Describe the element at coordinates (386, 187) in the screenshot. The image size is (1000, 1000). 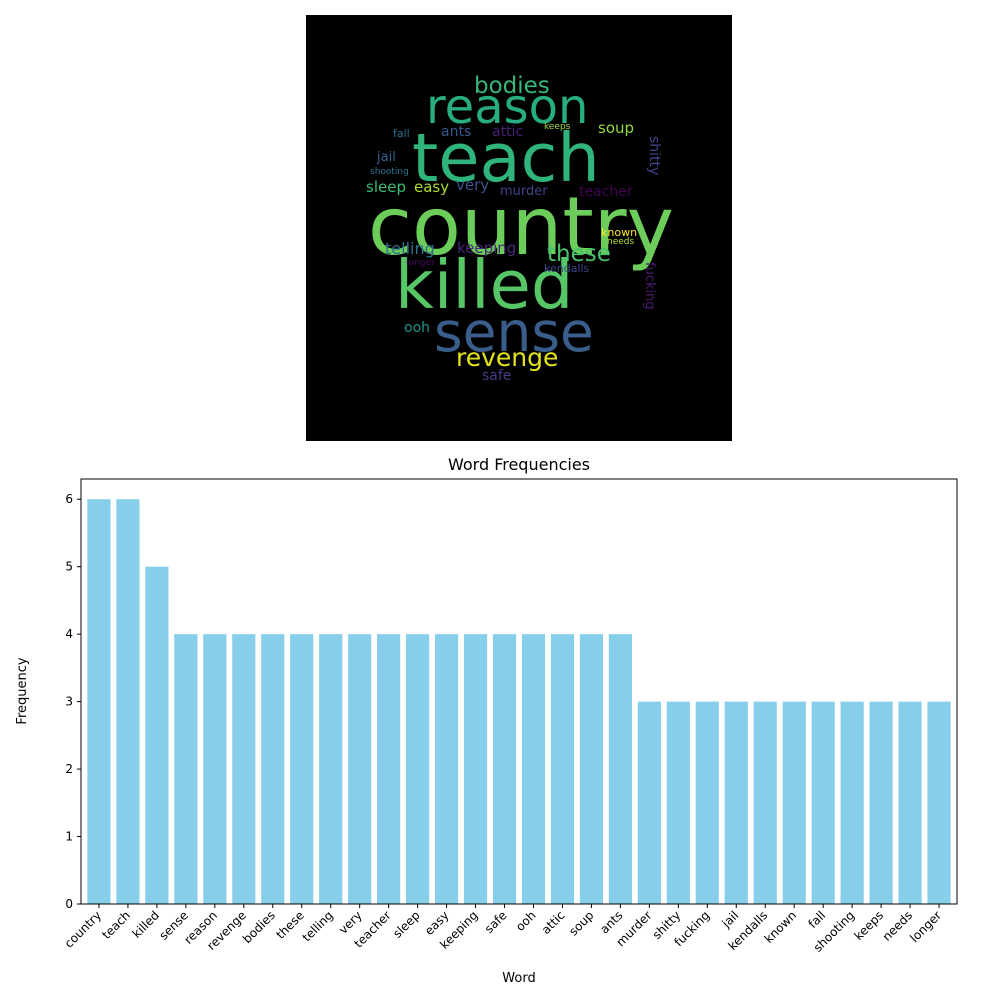
I see `cloud-word-sleep: sleep` at that location.